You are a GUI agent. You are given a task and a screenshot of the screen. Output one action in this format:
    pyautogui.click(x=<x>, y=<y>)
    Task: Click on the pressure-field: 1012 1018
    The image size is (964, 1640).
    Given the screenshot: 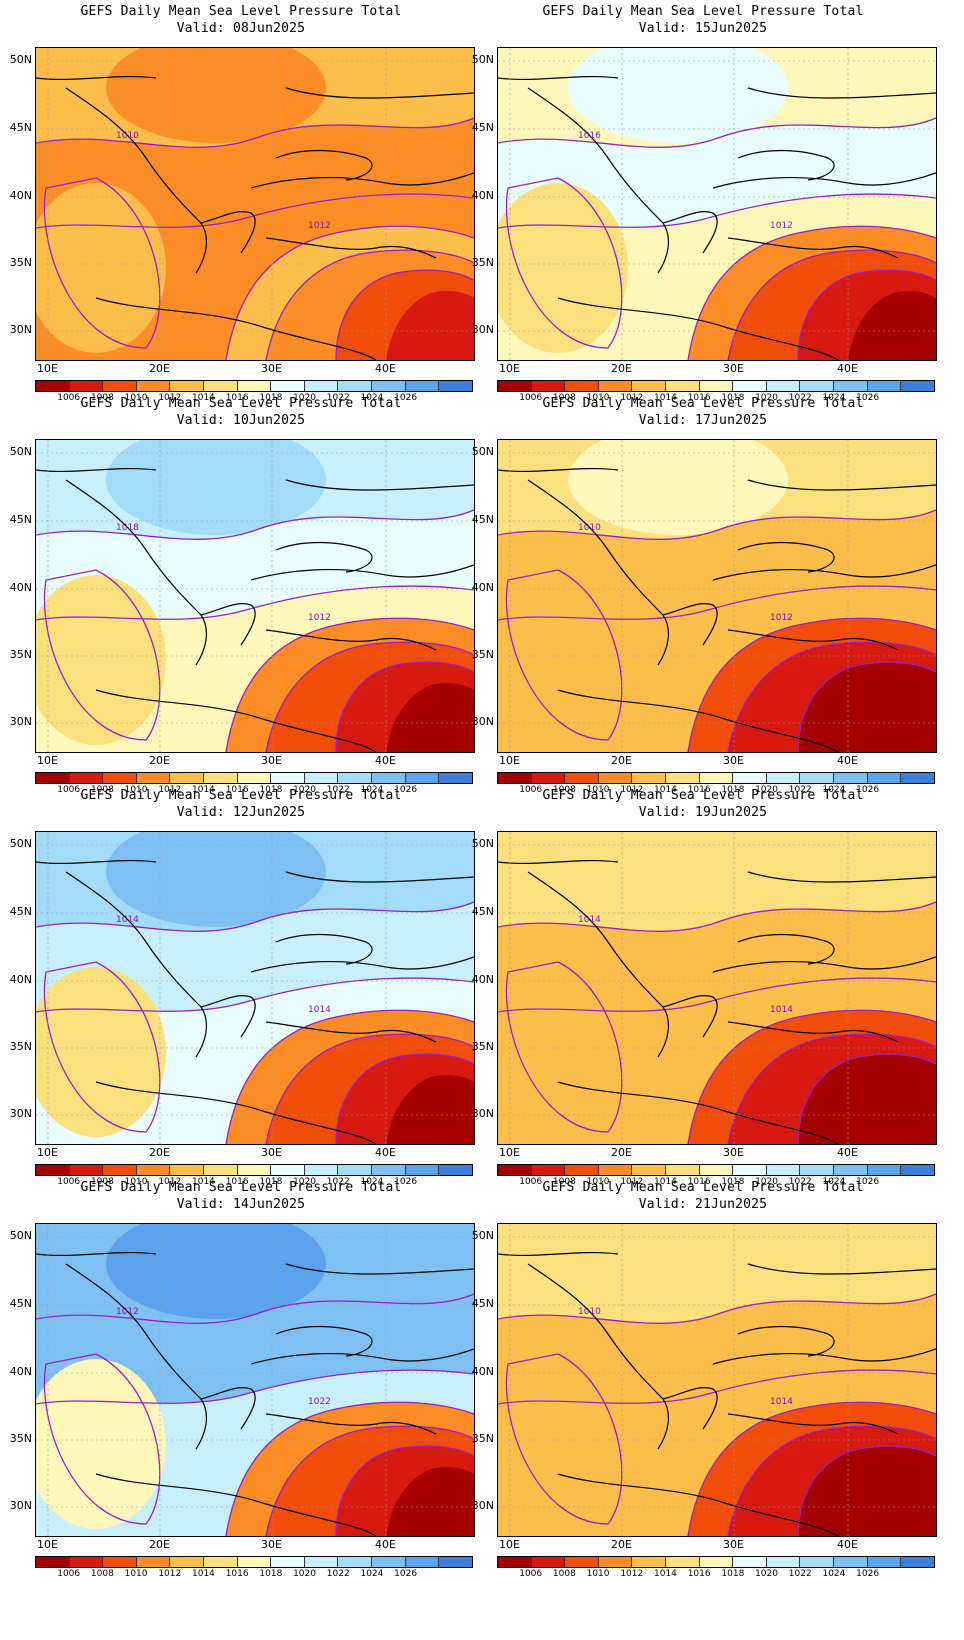 What is the action you would take?
    pyautogui.click(x=255, y=596)
    